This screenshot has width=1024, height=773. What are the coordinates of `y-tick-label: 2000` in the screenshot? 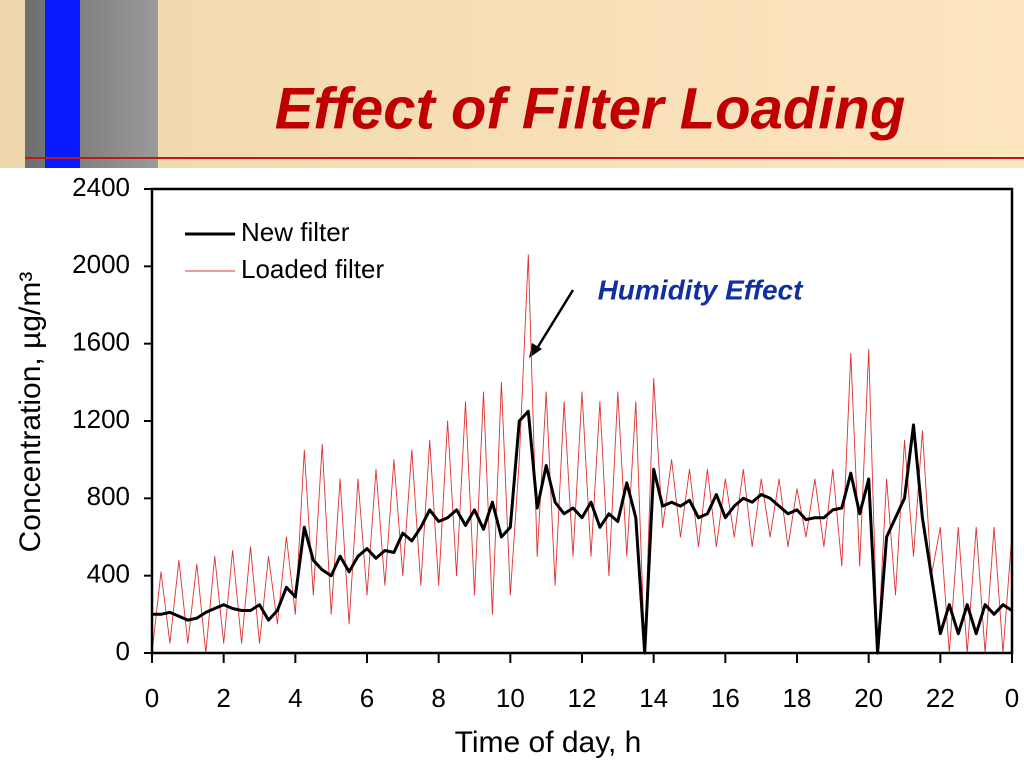 It's located at (101, 264).